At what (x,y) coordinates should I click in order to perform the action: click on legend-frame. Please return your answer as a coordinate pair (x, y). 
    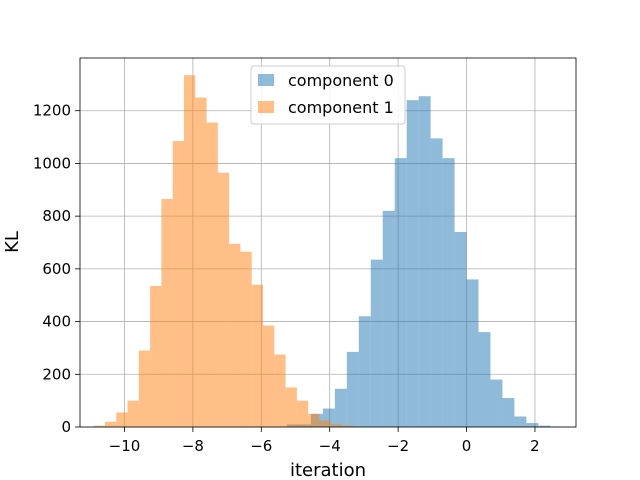
    Looking at the image, I should click on (328, 95).